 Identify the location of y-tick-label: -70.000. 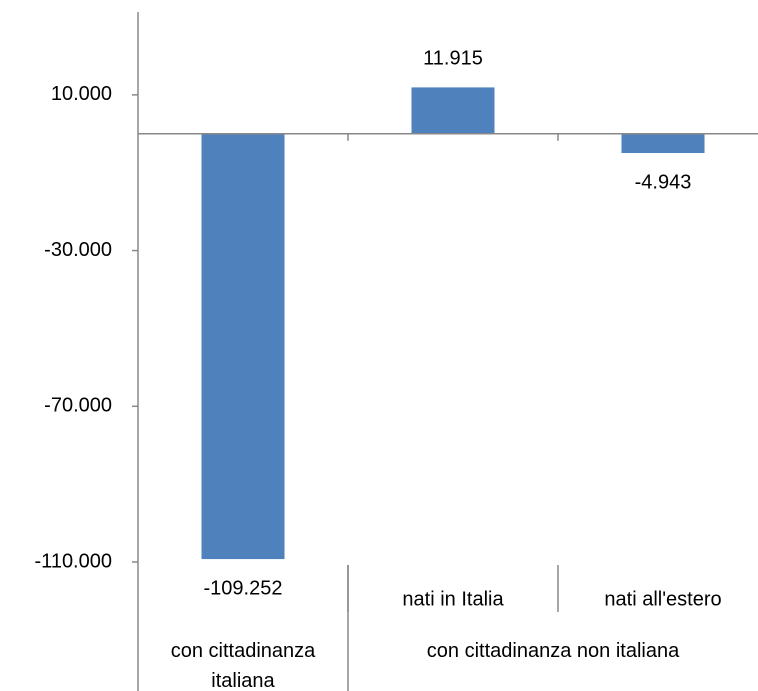
(78, 406).